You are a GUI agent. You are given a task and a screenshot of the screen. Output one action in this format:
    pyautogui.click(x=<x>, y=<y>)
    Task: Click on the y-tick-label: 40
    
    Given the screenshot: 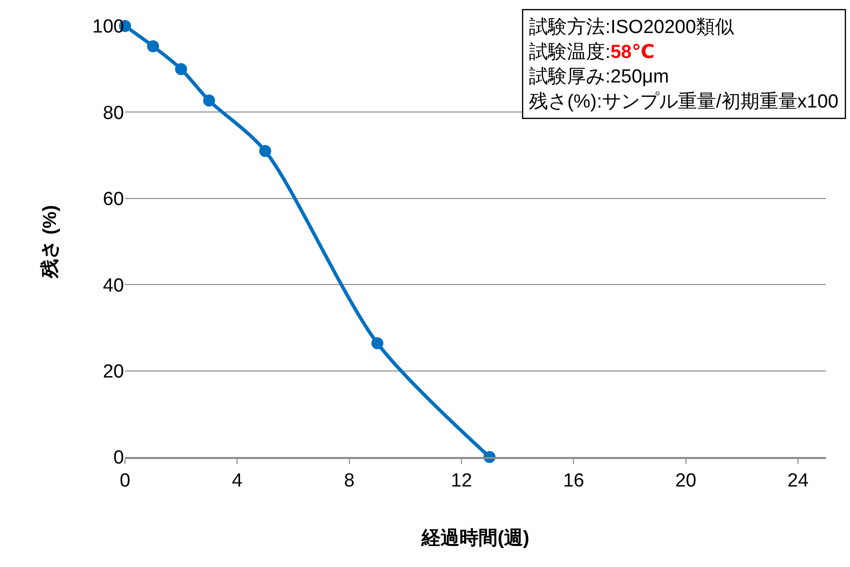 What is the action you would take?
    pyautogui.click(x=113, y=285)
    